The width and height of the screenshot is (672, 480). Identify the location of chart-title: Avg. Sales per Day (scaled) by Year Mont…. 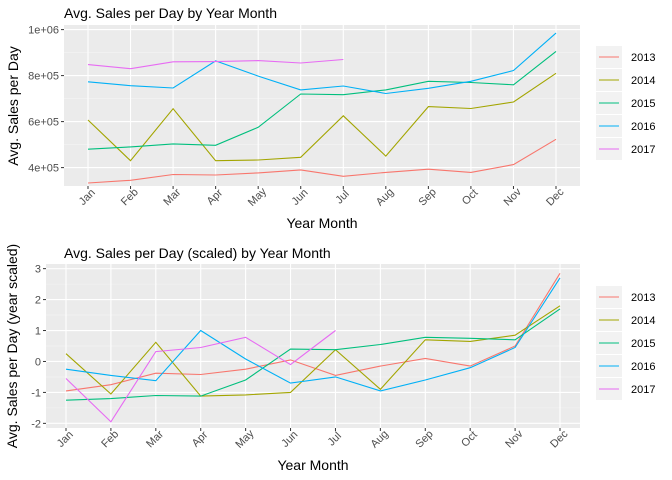
(197, 253).